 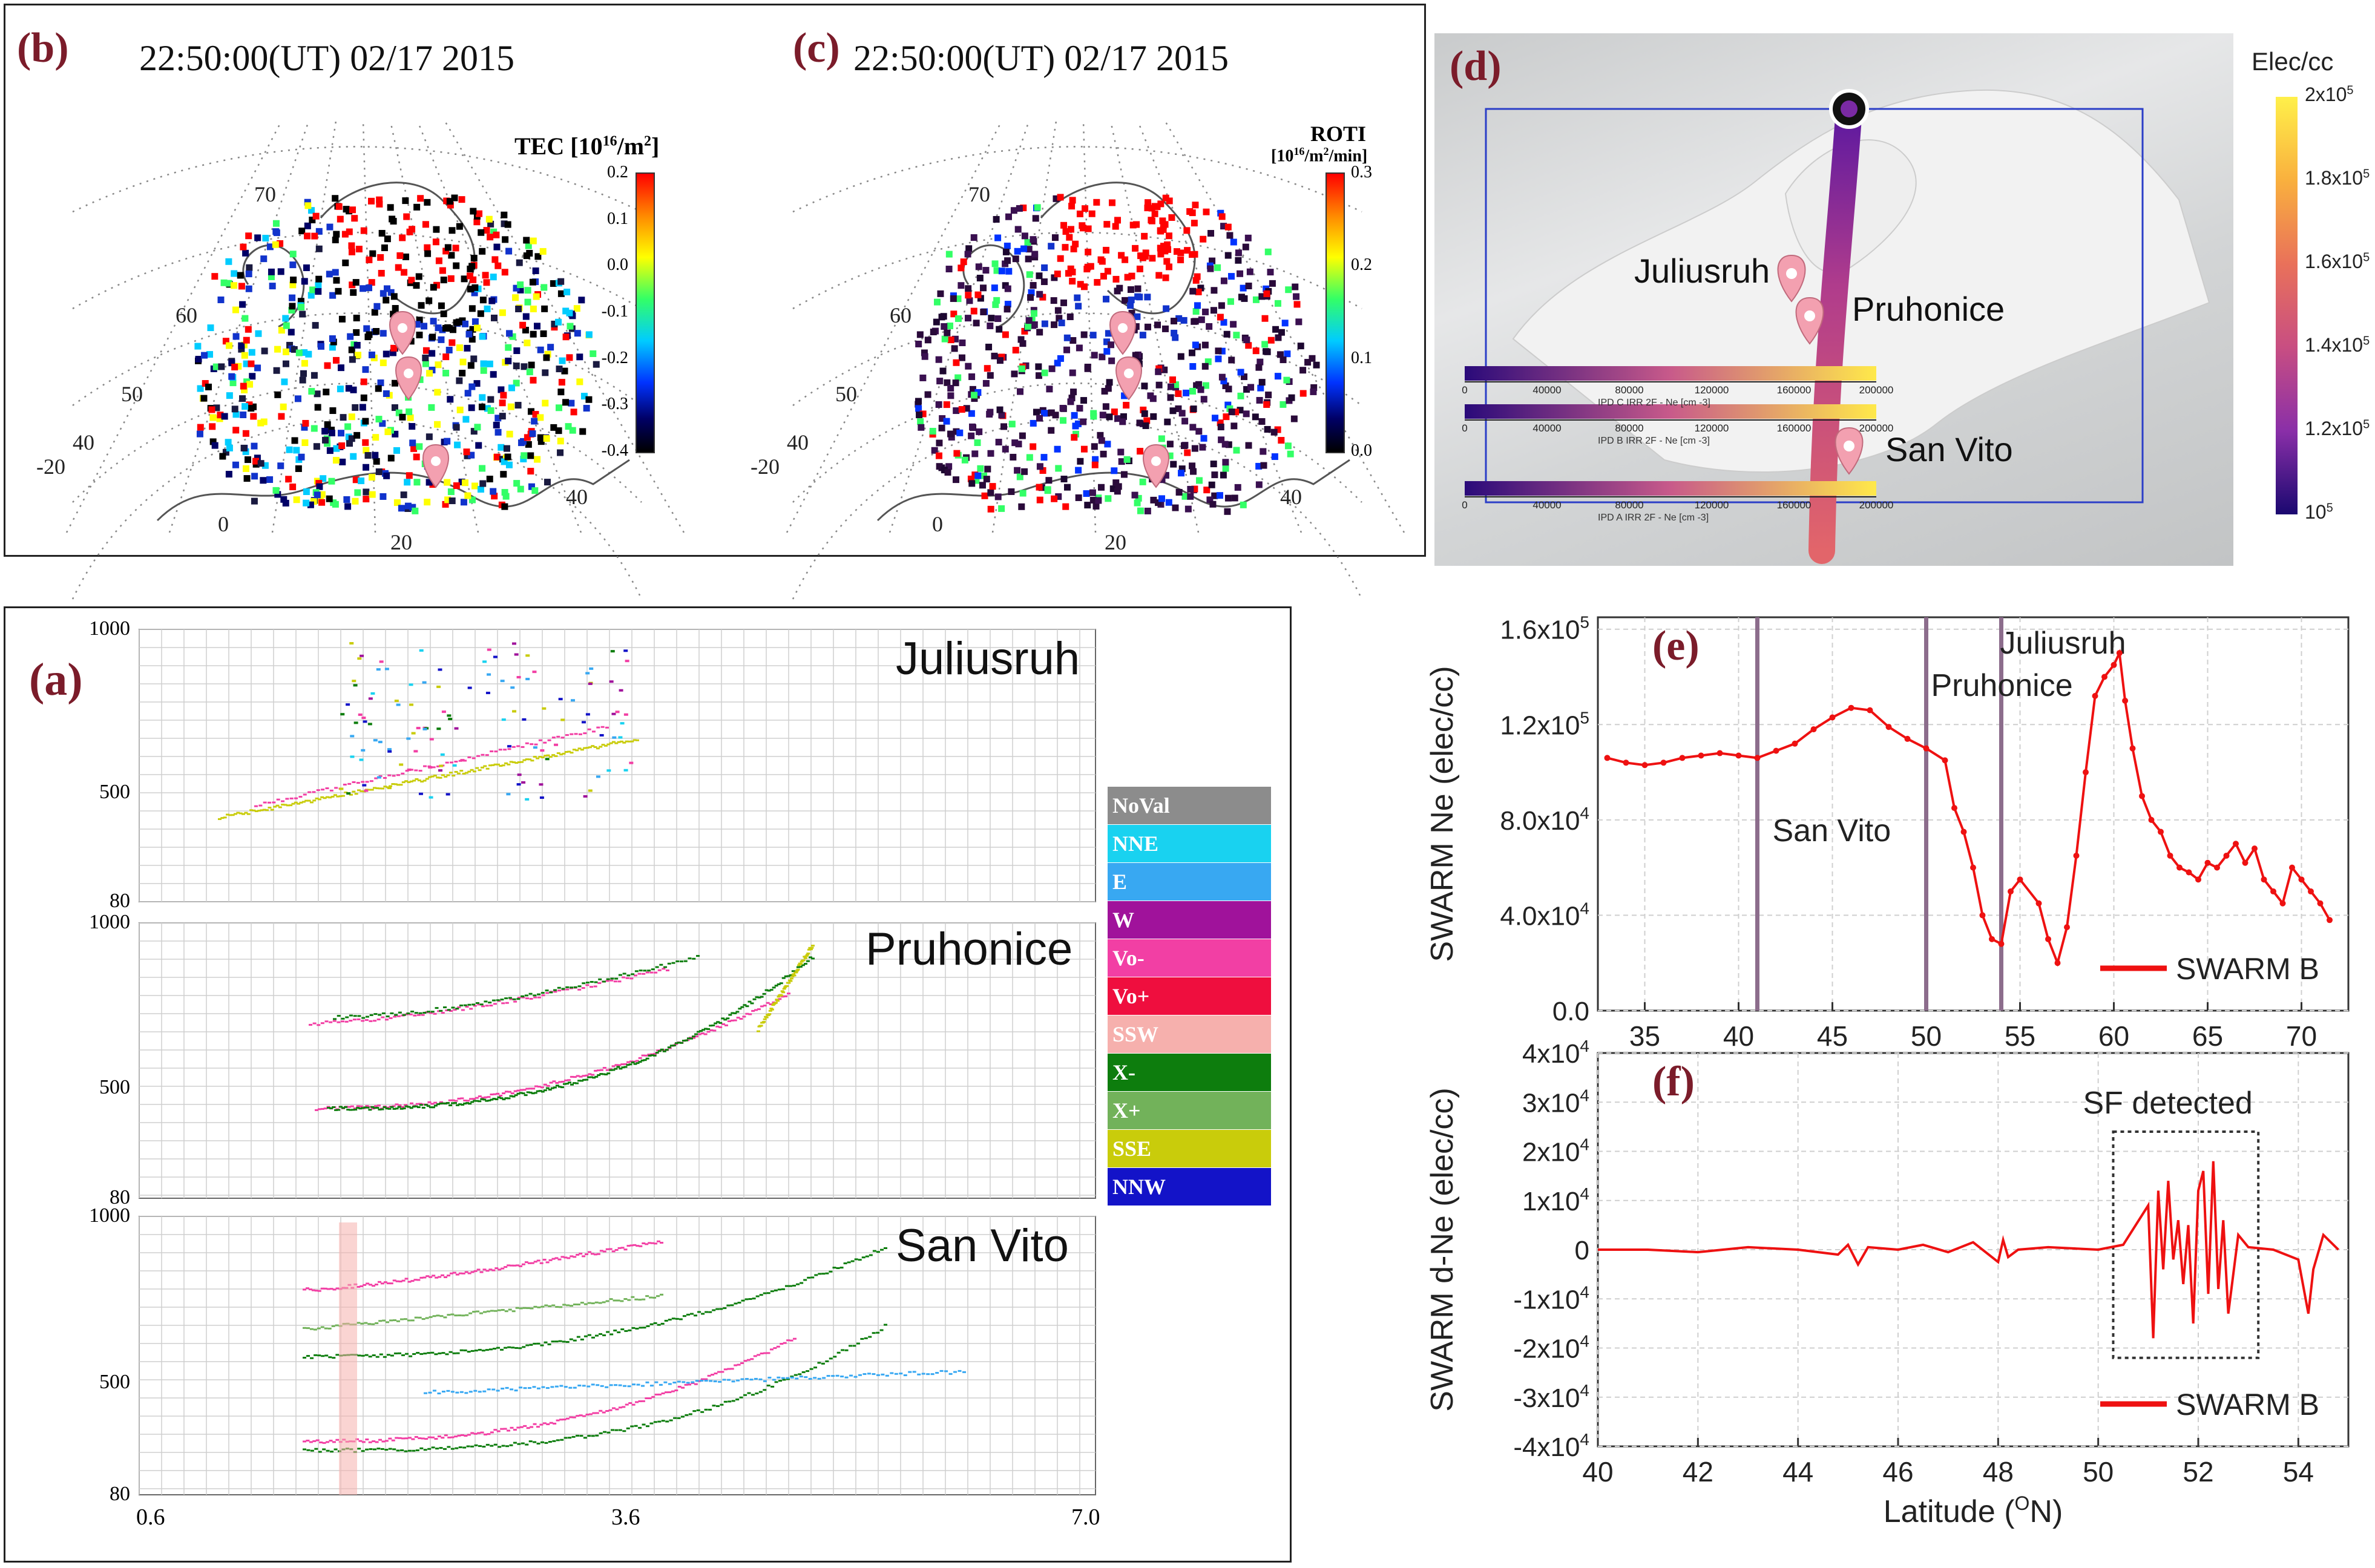 I want to click on tick-exp: 5, so click(x=2329, y=508).